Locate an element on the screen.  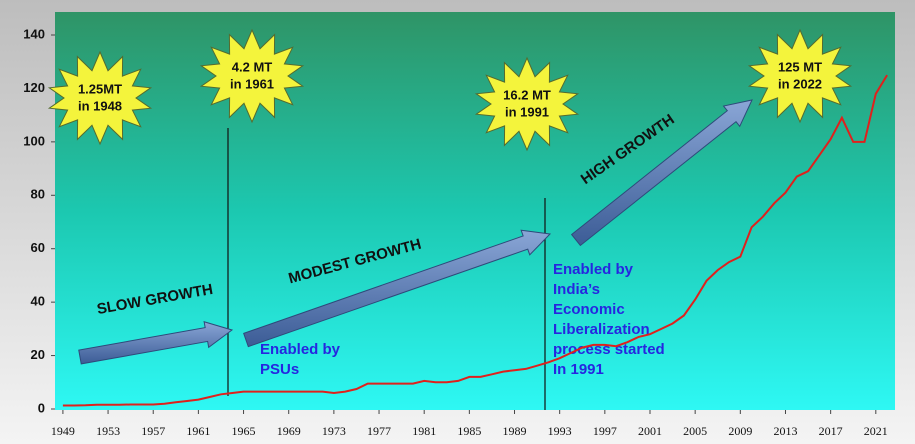
burst-label: in 1991 is located at coordinates (527, 111).